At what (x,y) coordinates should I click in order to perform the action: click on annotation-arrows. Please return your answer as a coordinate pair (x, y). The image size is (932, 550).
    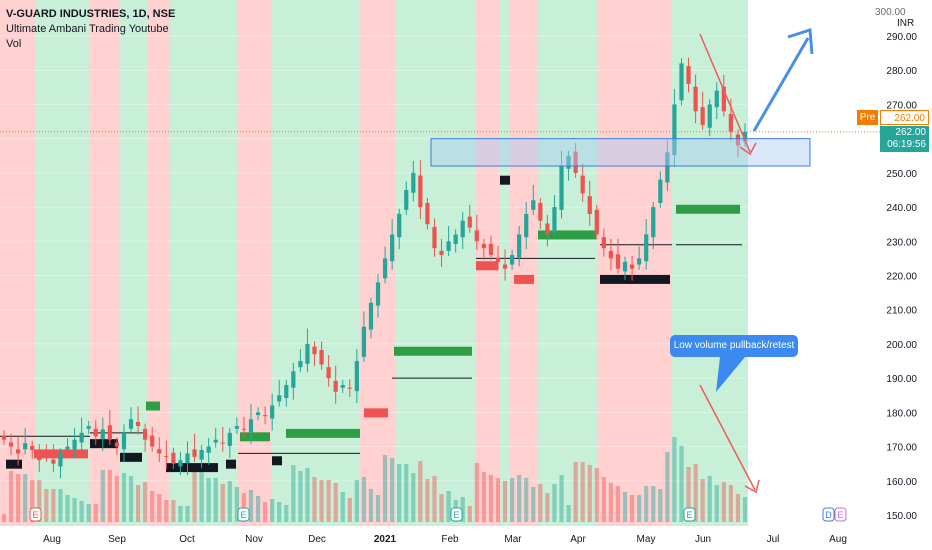
    Looking at the image, I should click on (756, 261).